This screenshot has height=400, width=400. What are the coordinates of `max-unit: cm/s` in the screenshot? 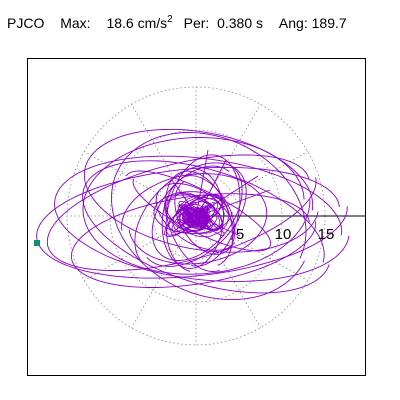 It's located at (152, 23).